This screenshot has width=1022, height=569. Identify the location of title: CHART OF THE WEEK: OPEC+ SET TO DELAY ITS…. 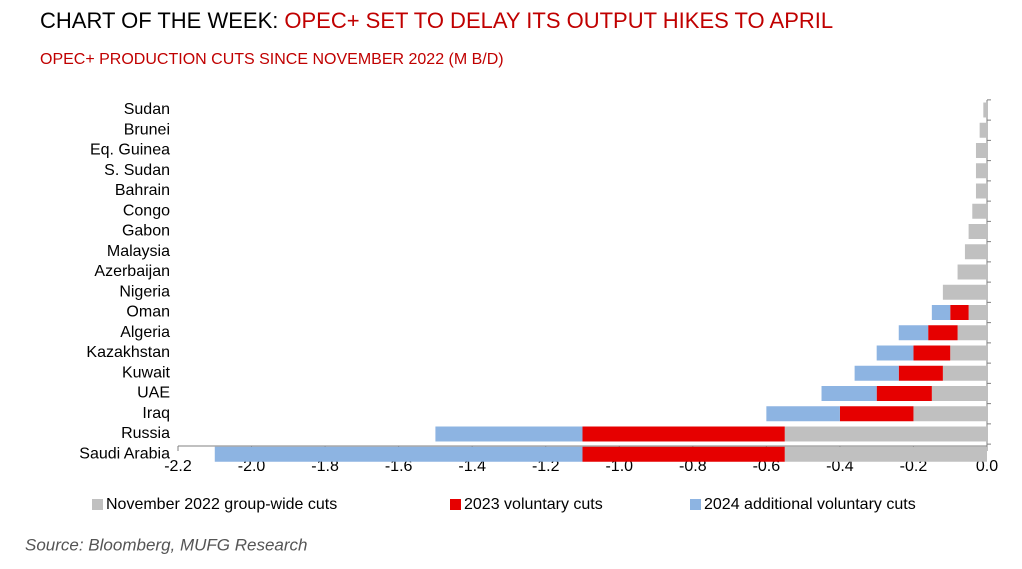
(436, 20).